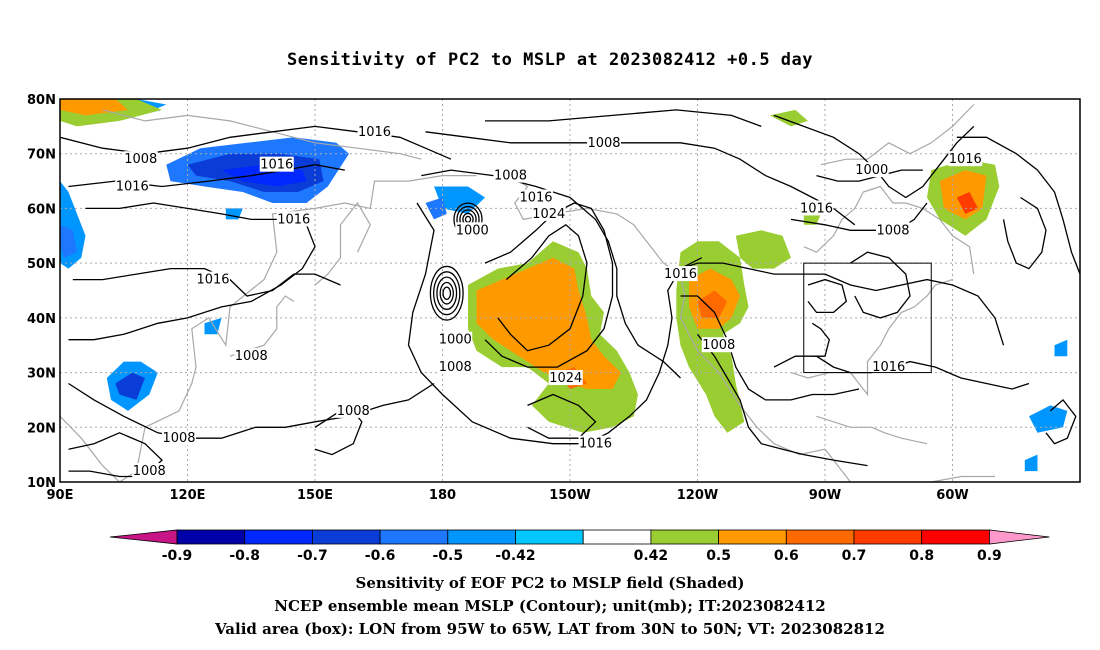 The width and height of the screenshot is (1100, 650). Describe the element at coordinates (315, 495) in the screenshot. I see `lon-label: 150E` at that location.